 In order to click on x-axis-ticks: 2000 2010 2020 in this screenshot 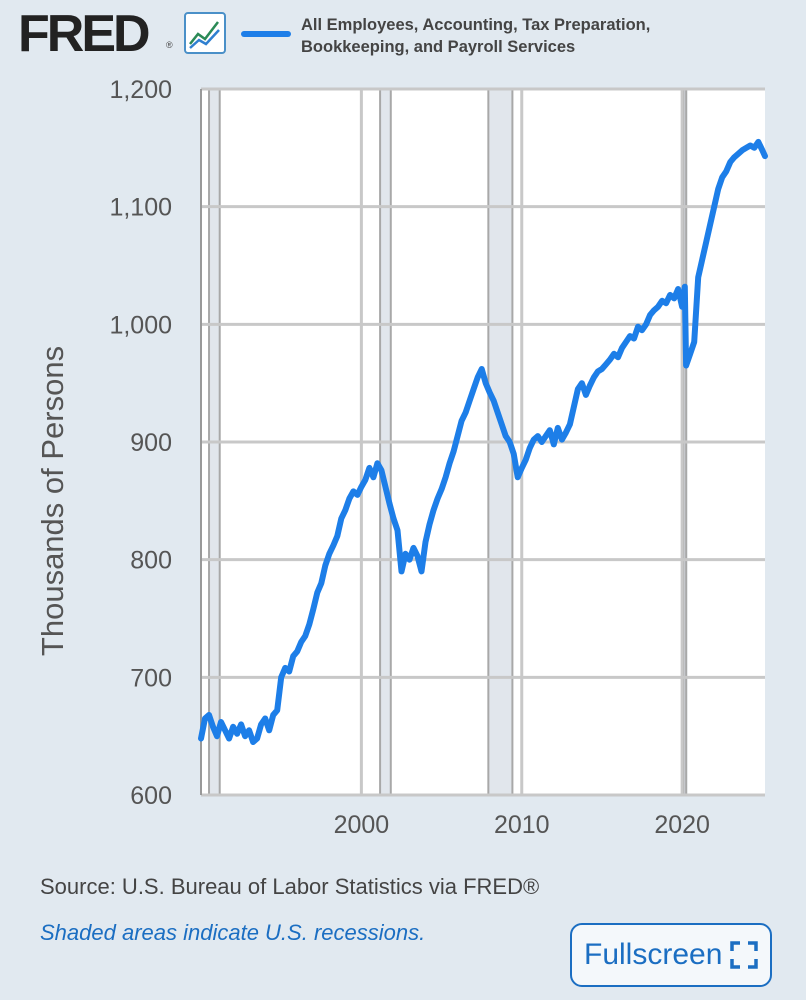, I will do `click(522, 825)`.